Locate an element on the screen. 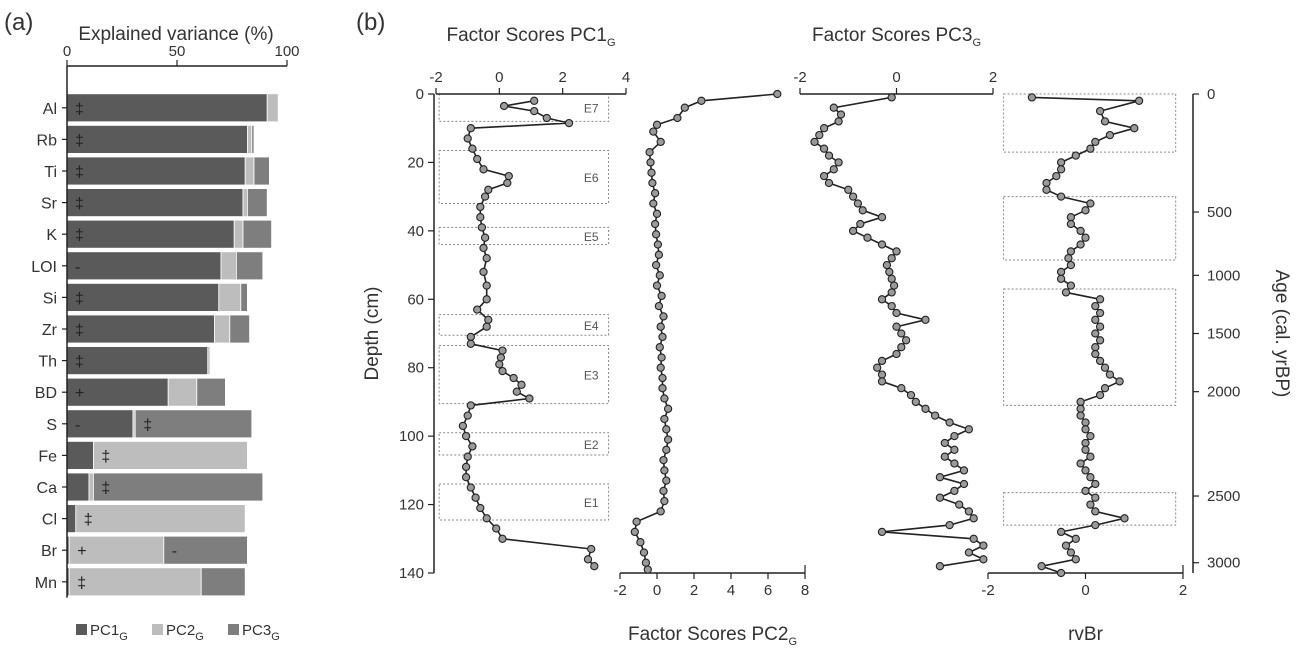 This screenshot has width=1296, height=648. category-label: Rb is located at coordinates (47, 140).